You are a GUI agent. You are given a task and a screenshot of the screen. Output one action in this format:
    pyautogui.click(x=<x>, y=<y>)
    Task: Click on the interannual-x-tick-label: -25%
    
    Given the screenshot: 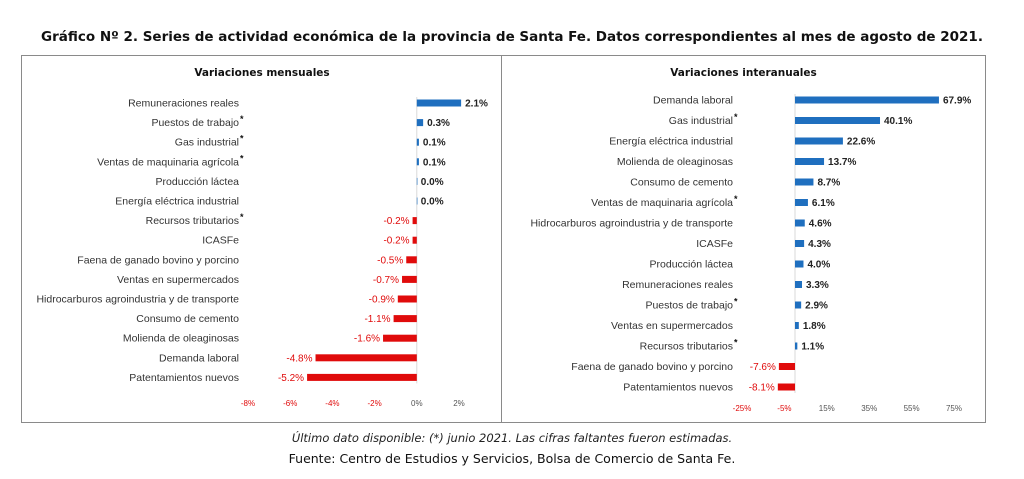 What is the action you would take?
    pyautogui.click(x=742, y=408)
    